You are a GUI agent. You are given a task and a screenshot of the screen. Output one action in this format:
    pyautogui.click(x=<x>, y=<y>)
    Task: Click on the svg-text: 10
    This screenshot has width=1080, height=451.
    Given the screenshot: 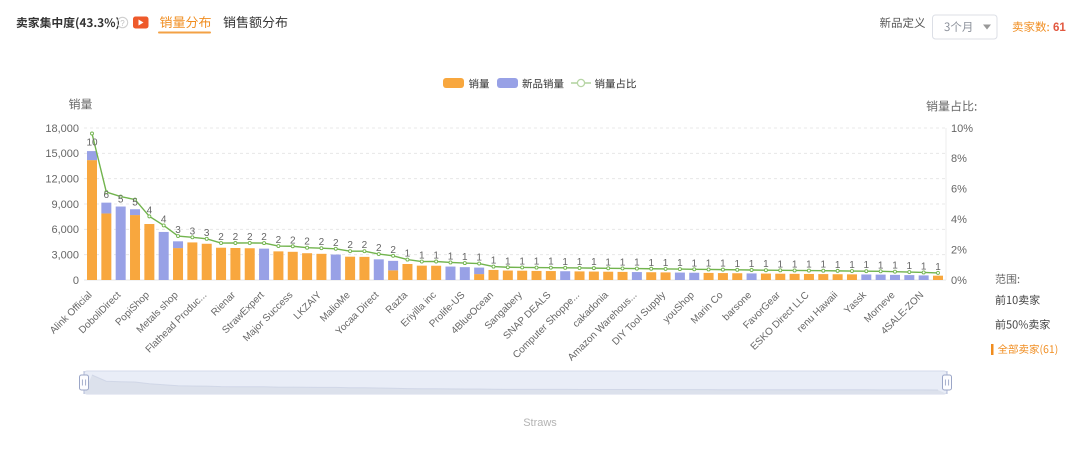 What is the action you would take?
    pyautogui.click(x=92, y=143)
    